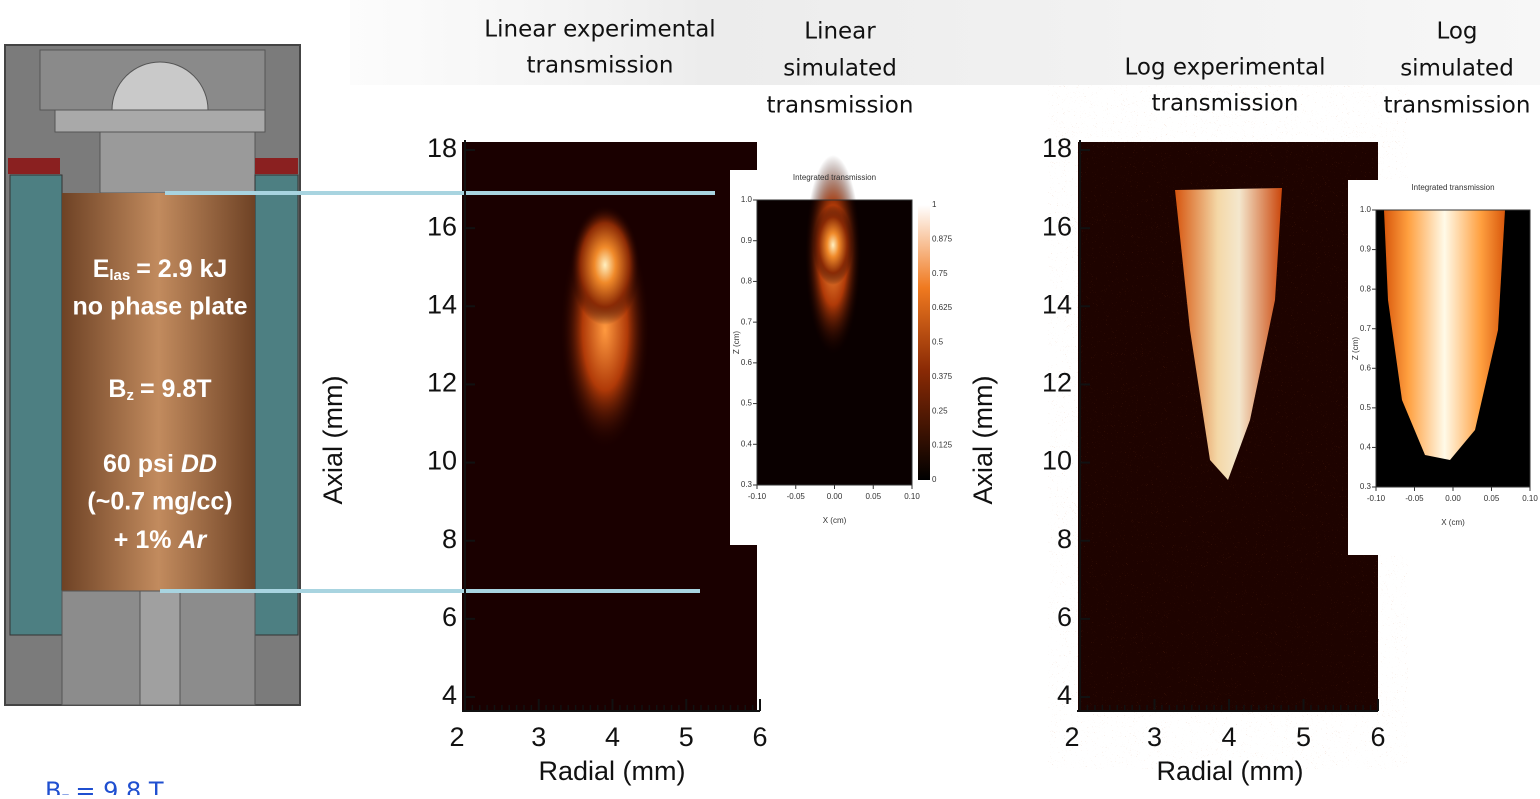  I want to click on density: (~0.7 mg/cc), so click(159, 502).